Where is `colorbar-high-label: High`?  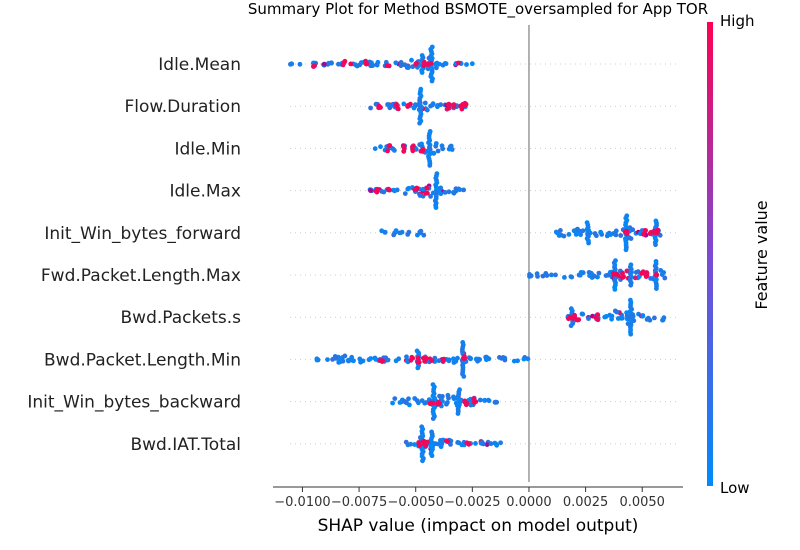
colorbar-high-label: High is located at coordinates (737, 21).